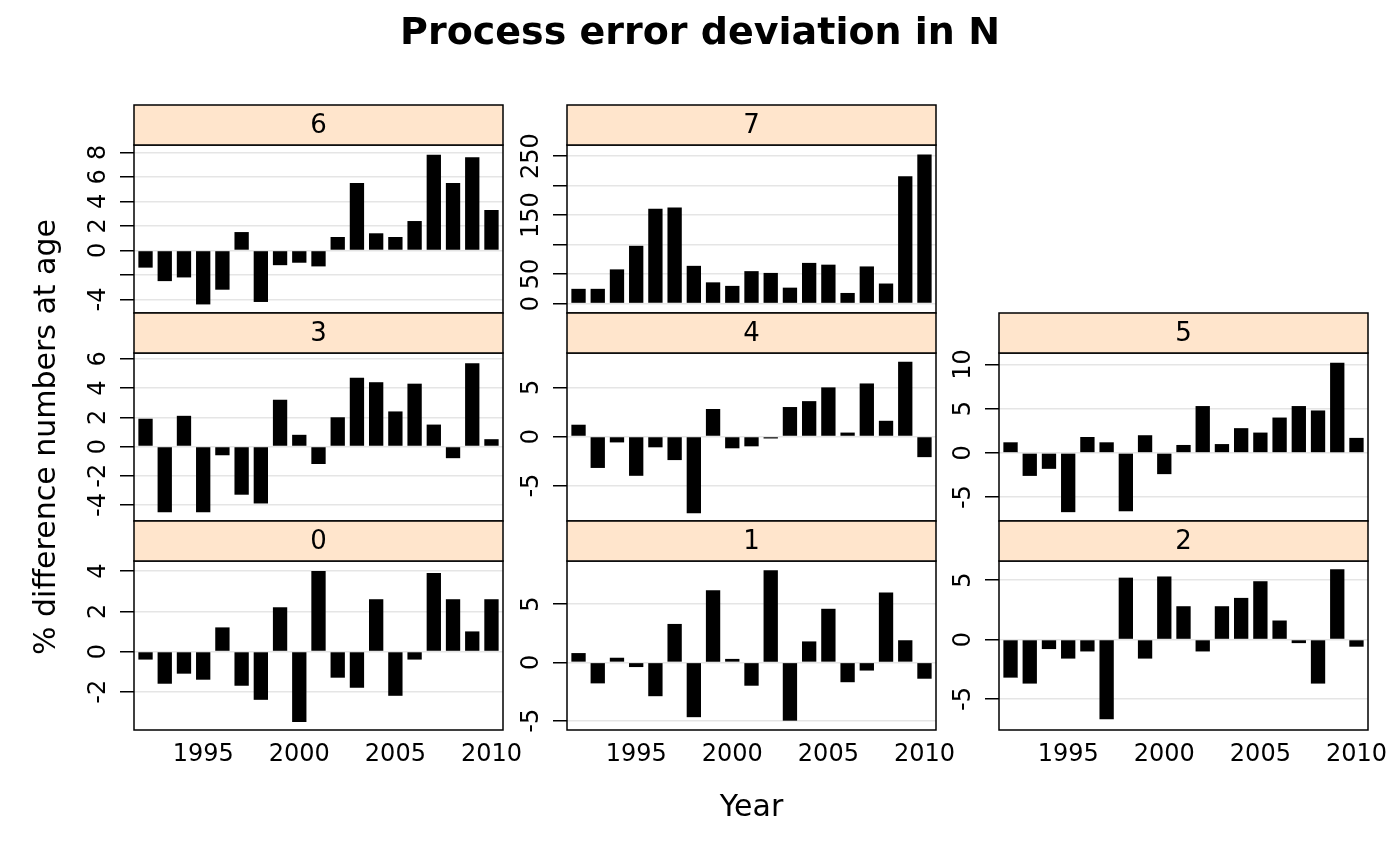  I want to click on y-tick-label: 6, so click(97, 177).